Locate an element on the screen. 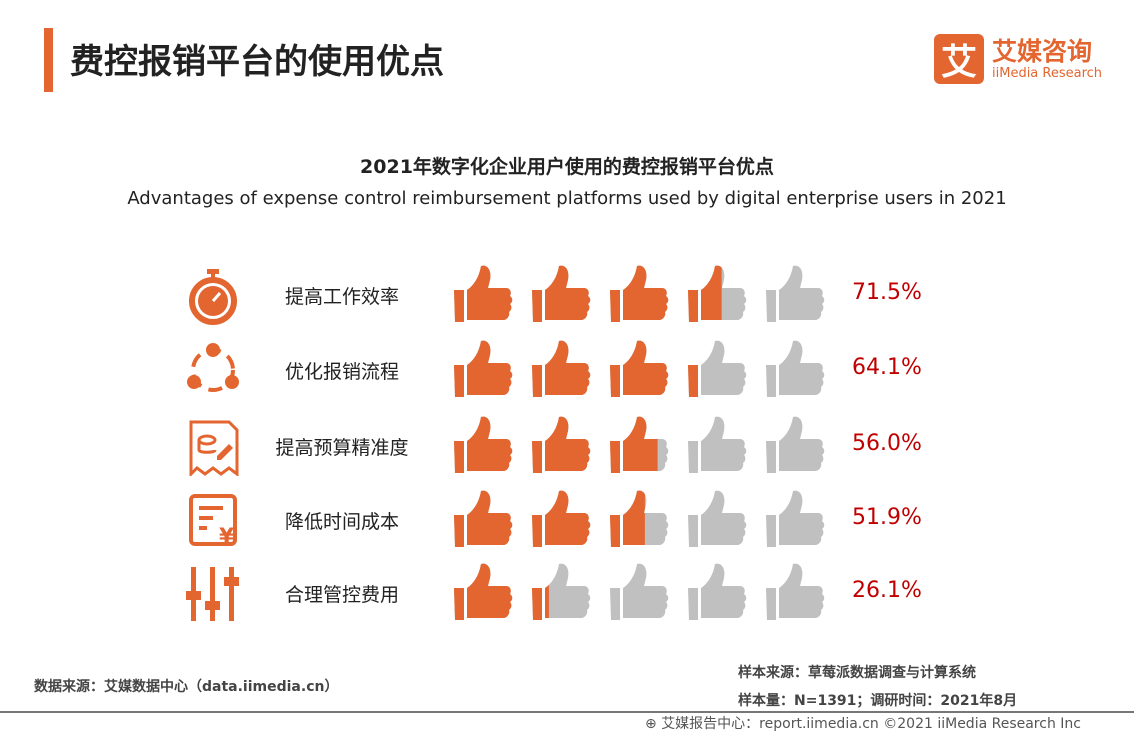 The height and width of the screenshot is (737, 1134). value-label: 56.0% is located at coordinates (887, 443).